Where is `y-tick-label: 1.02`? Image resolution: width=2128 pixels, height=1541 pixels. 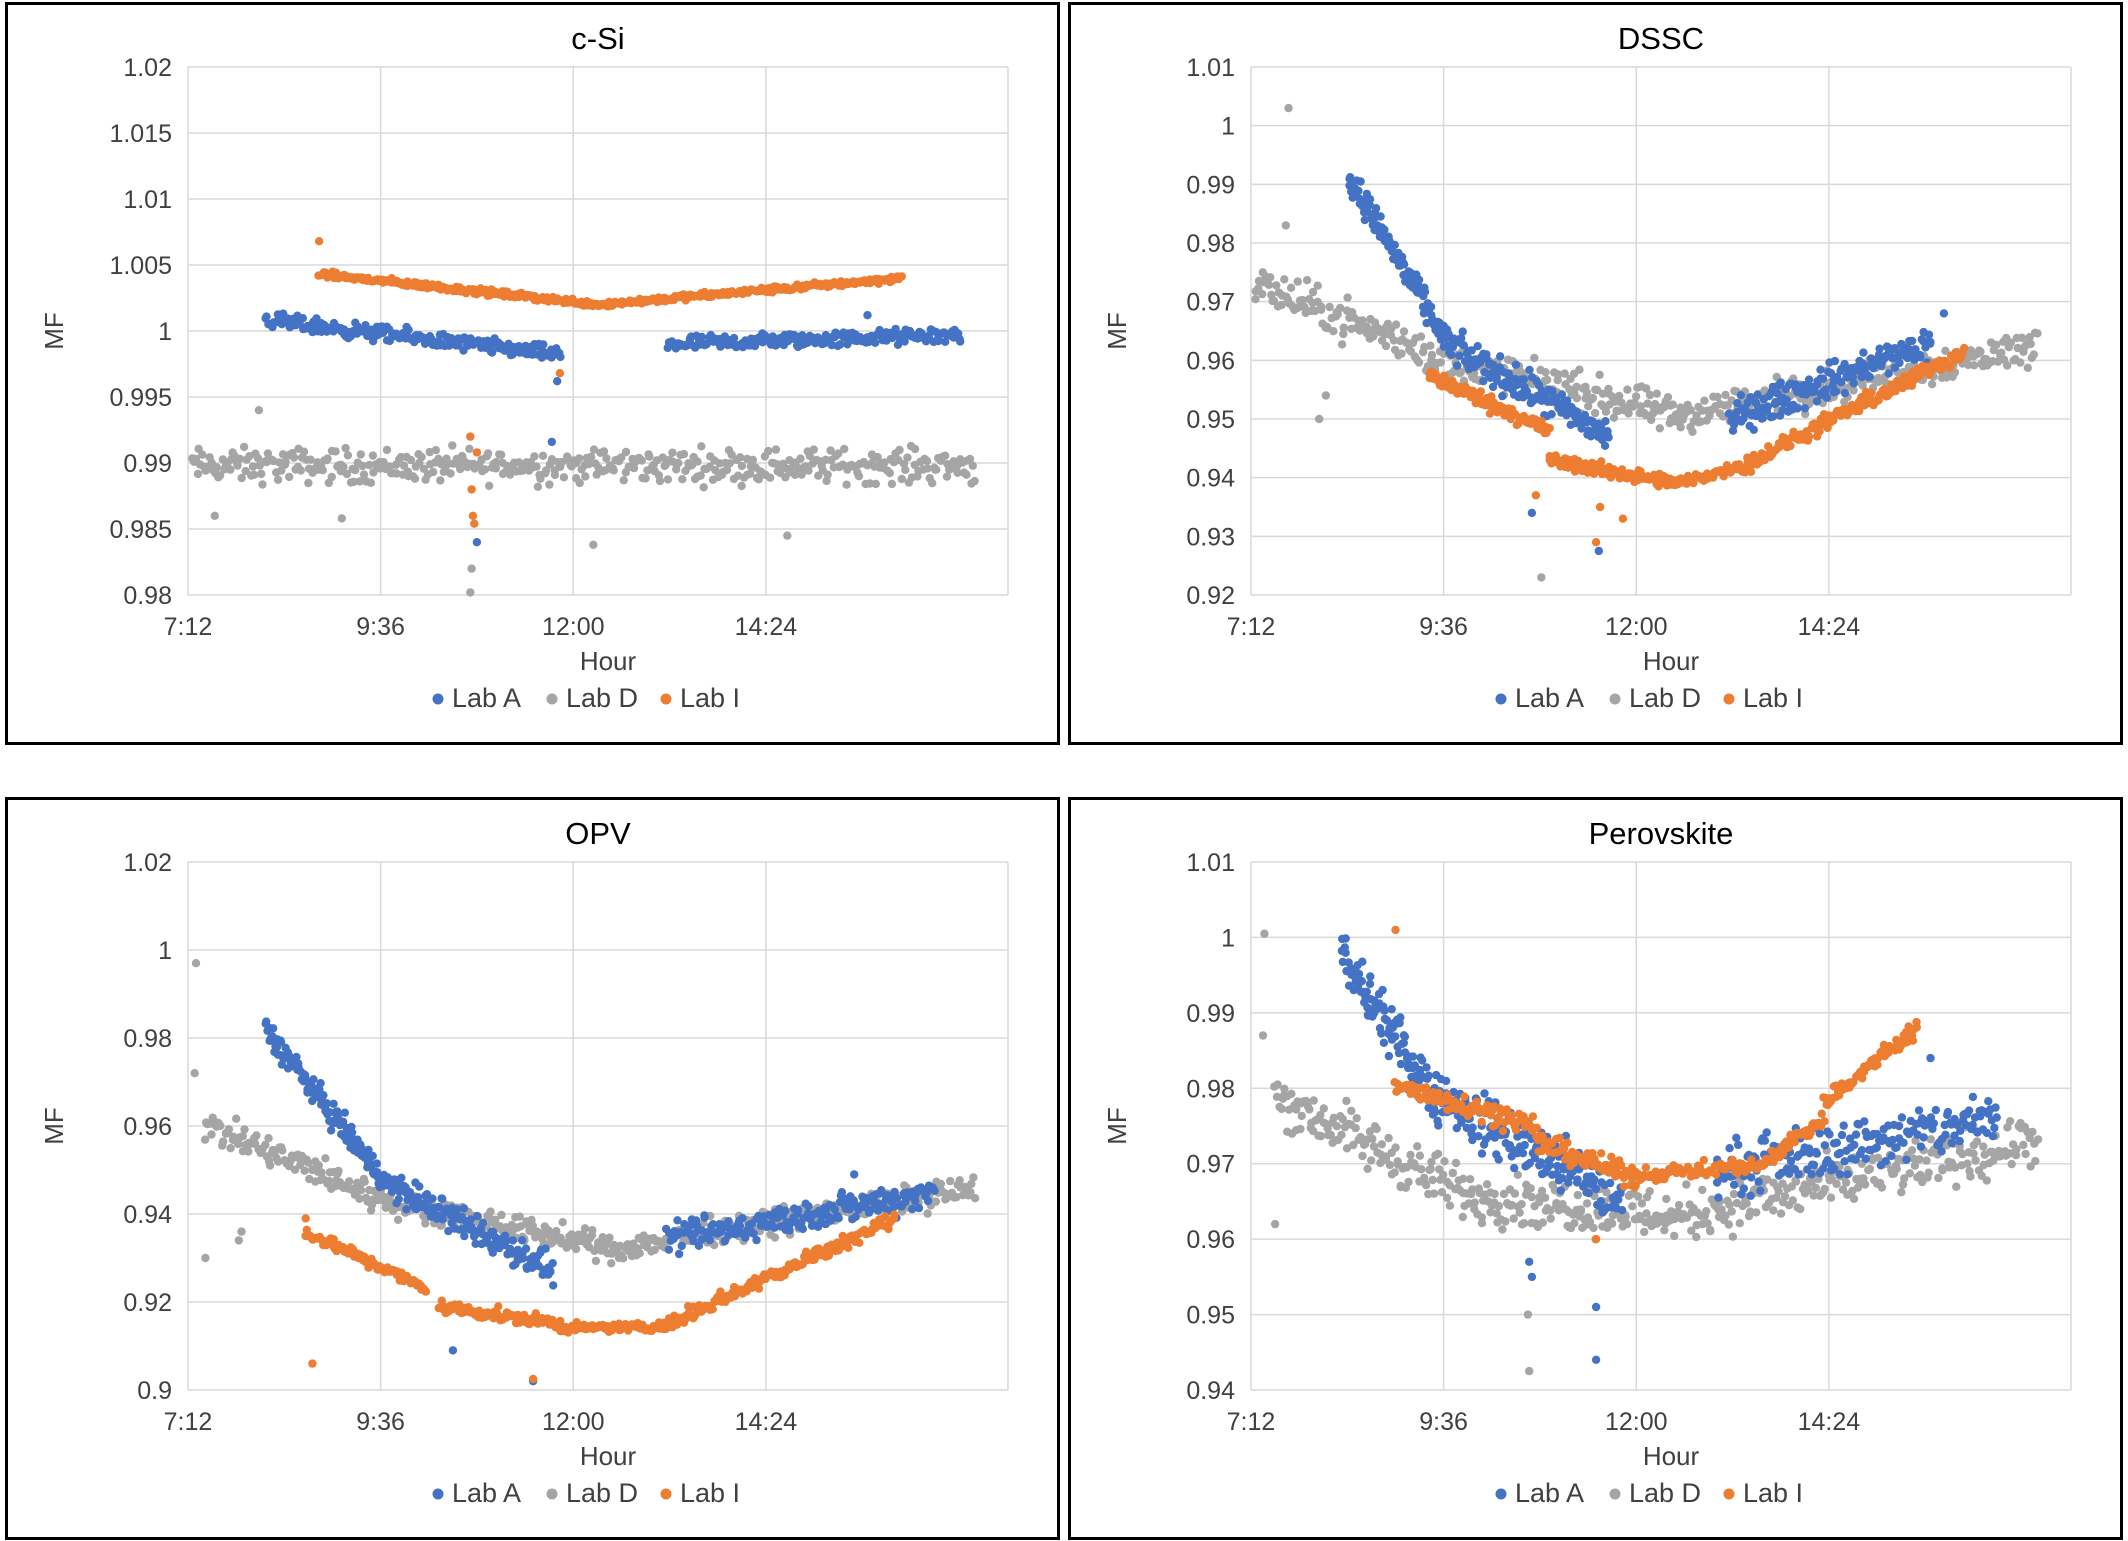
y-tick-label: 1.02 is located at coordinates (147, 863).